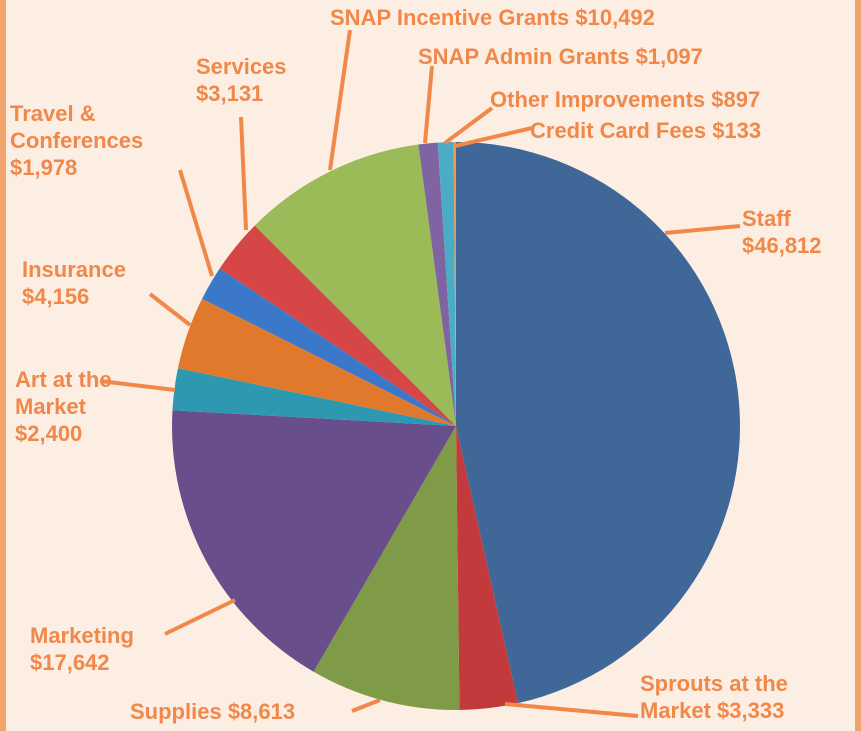  Describe the element at coordinates (736, 99) in the screenshot. I see `value-label: $897` at that location.